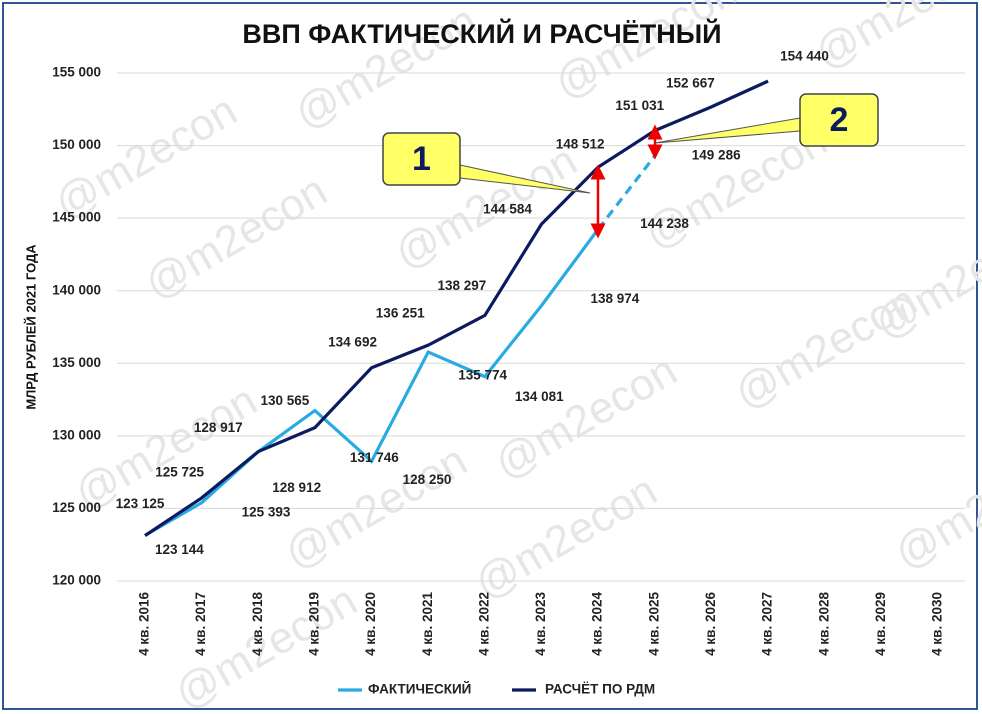 The height and width of the screenshot is (714, 982). Describe the element at coordinates (257, 624) in the screenshot. I see `x-tick-label: 4 кв. 2018` at that location.